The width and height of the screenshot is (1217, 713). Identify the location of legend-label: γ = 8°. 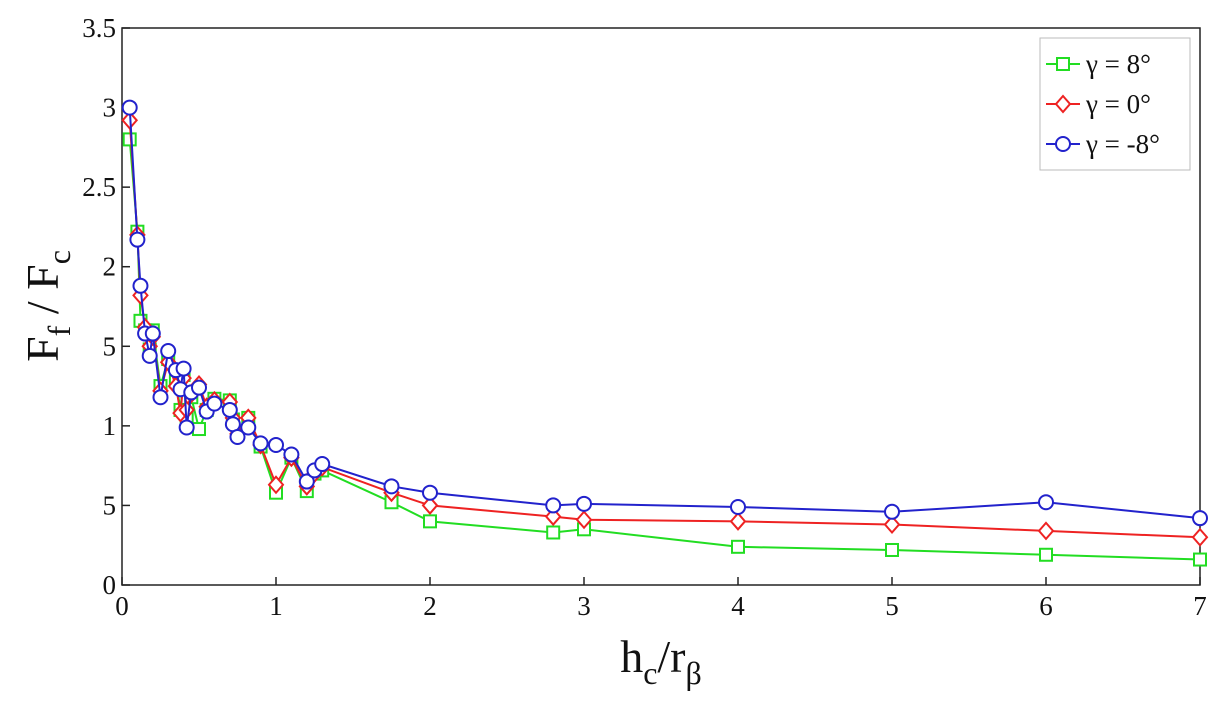
(1118, 64).